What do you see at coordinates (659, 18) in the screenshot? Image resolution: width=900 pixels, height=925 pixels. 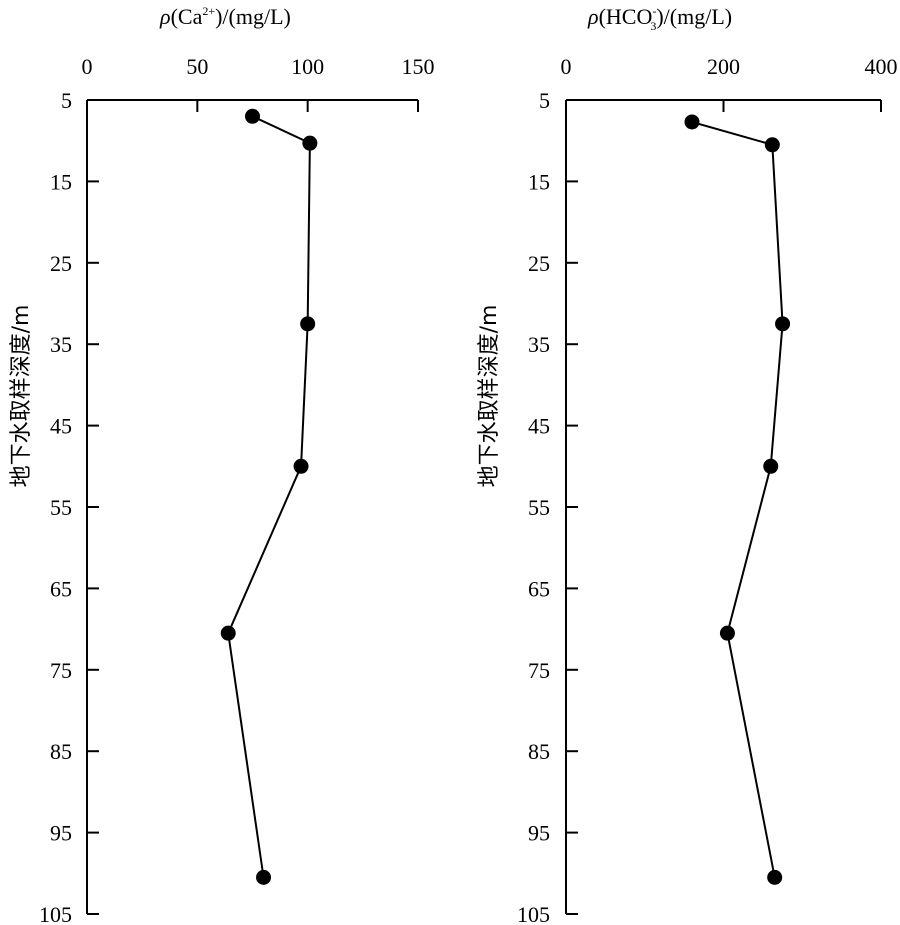 I see `x-axis-title: ρ(HCO-3)/(mg/L)` at bounding box center [659, 18].